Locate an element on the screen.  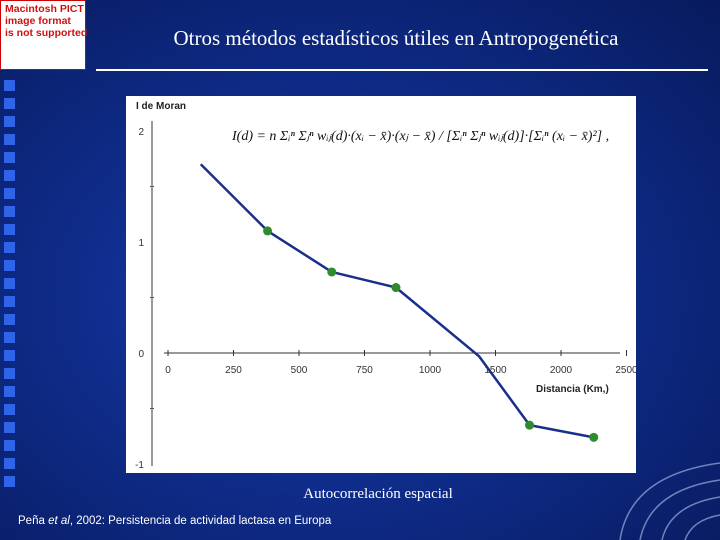
x-tick-label: 1000 is located at coordinates (430, 370).